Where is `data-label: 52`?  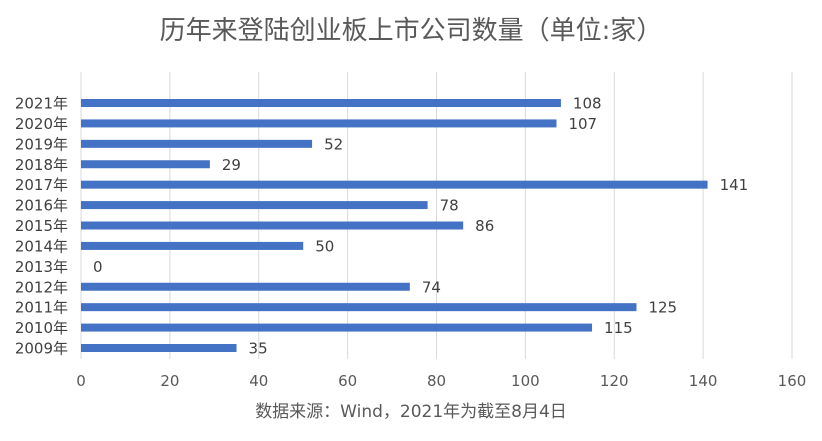 data-label: 52 is located at coordinates (333, 144).